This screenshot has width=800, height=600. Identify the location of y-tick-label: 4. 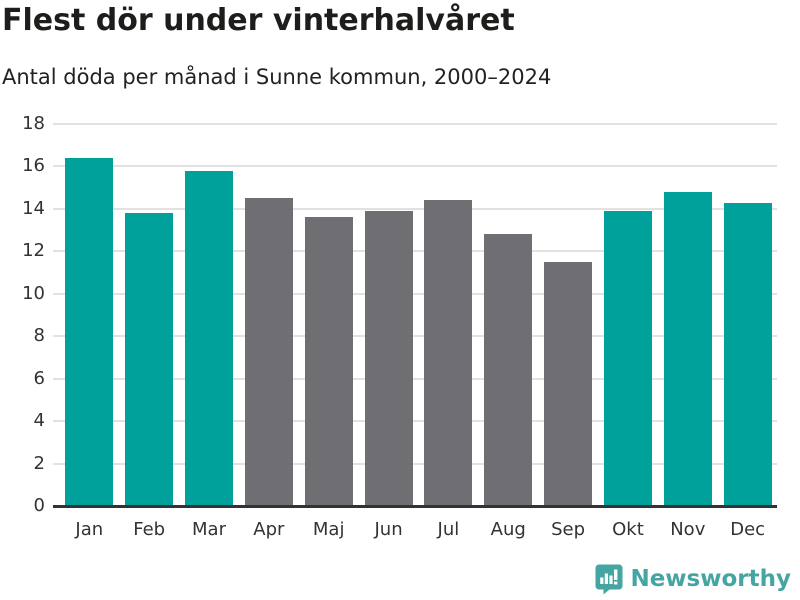
(39, 421).